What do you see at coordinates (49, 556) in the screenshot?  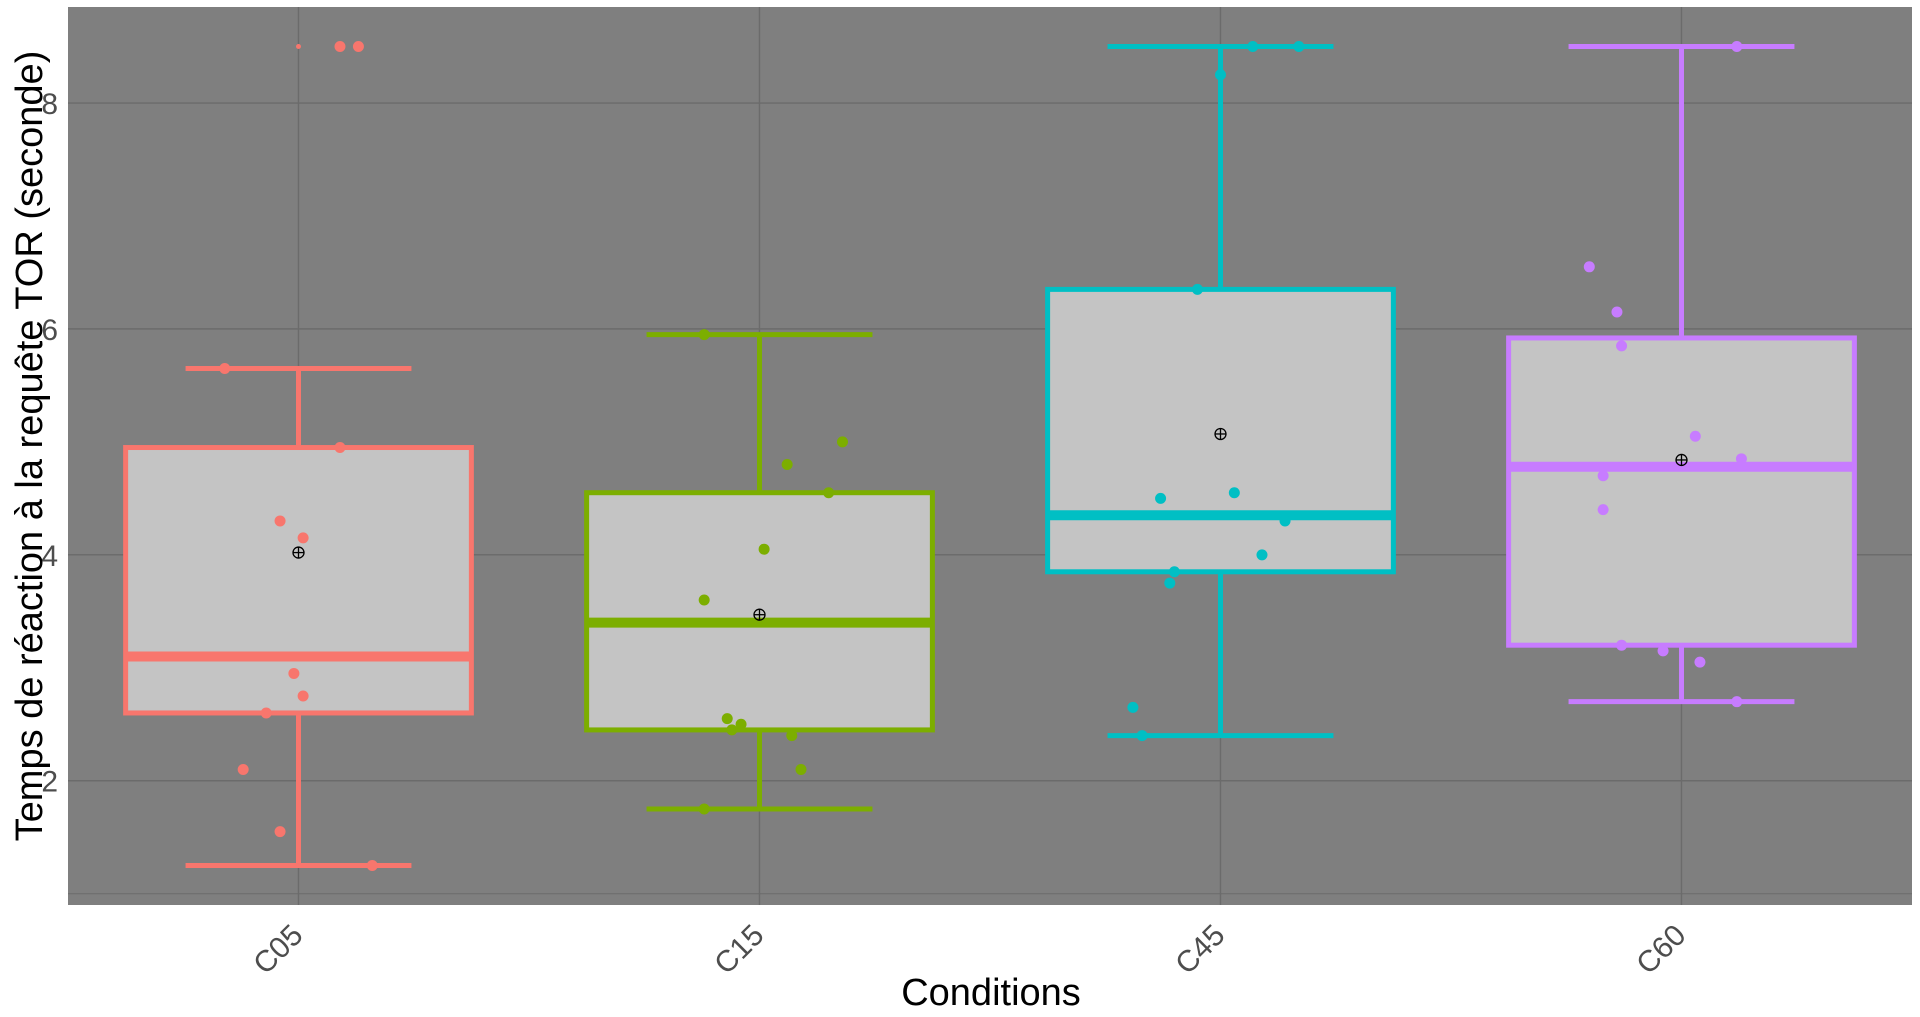 I see `y-tick-label: 4` at bounding box center [49, 556].